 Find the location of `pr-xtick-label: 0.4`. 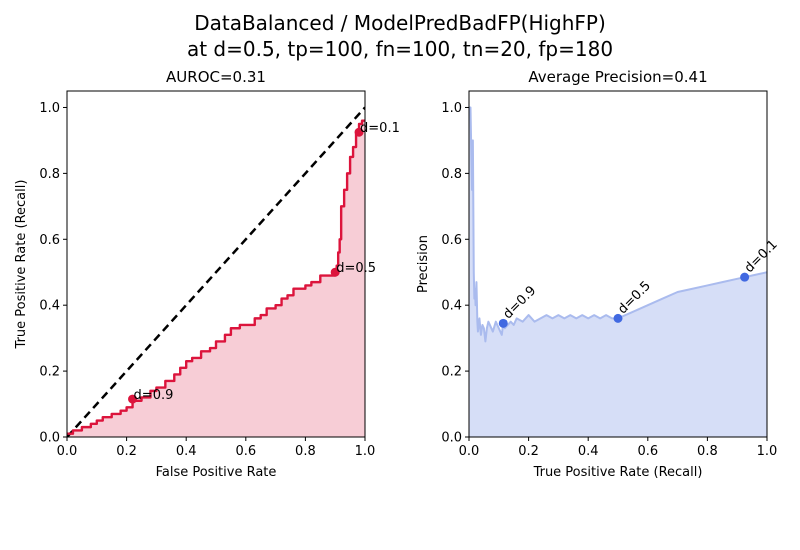

pr-xtick-label: 0.4 is located at coordinates (588, 451).